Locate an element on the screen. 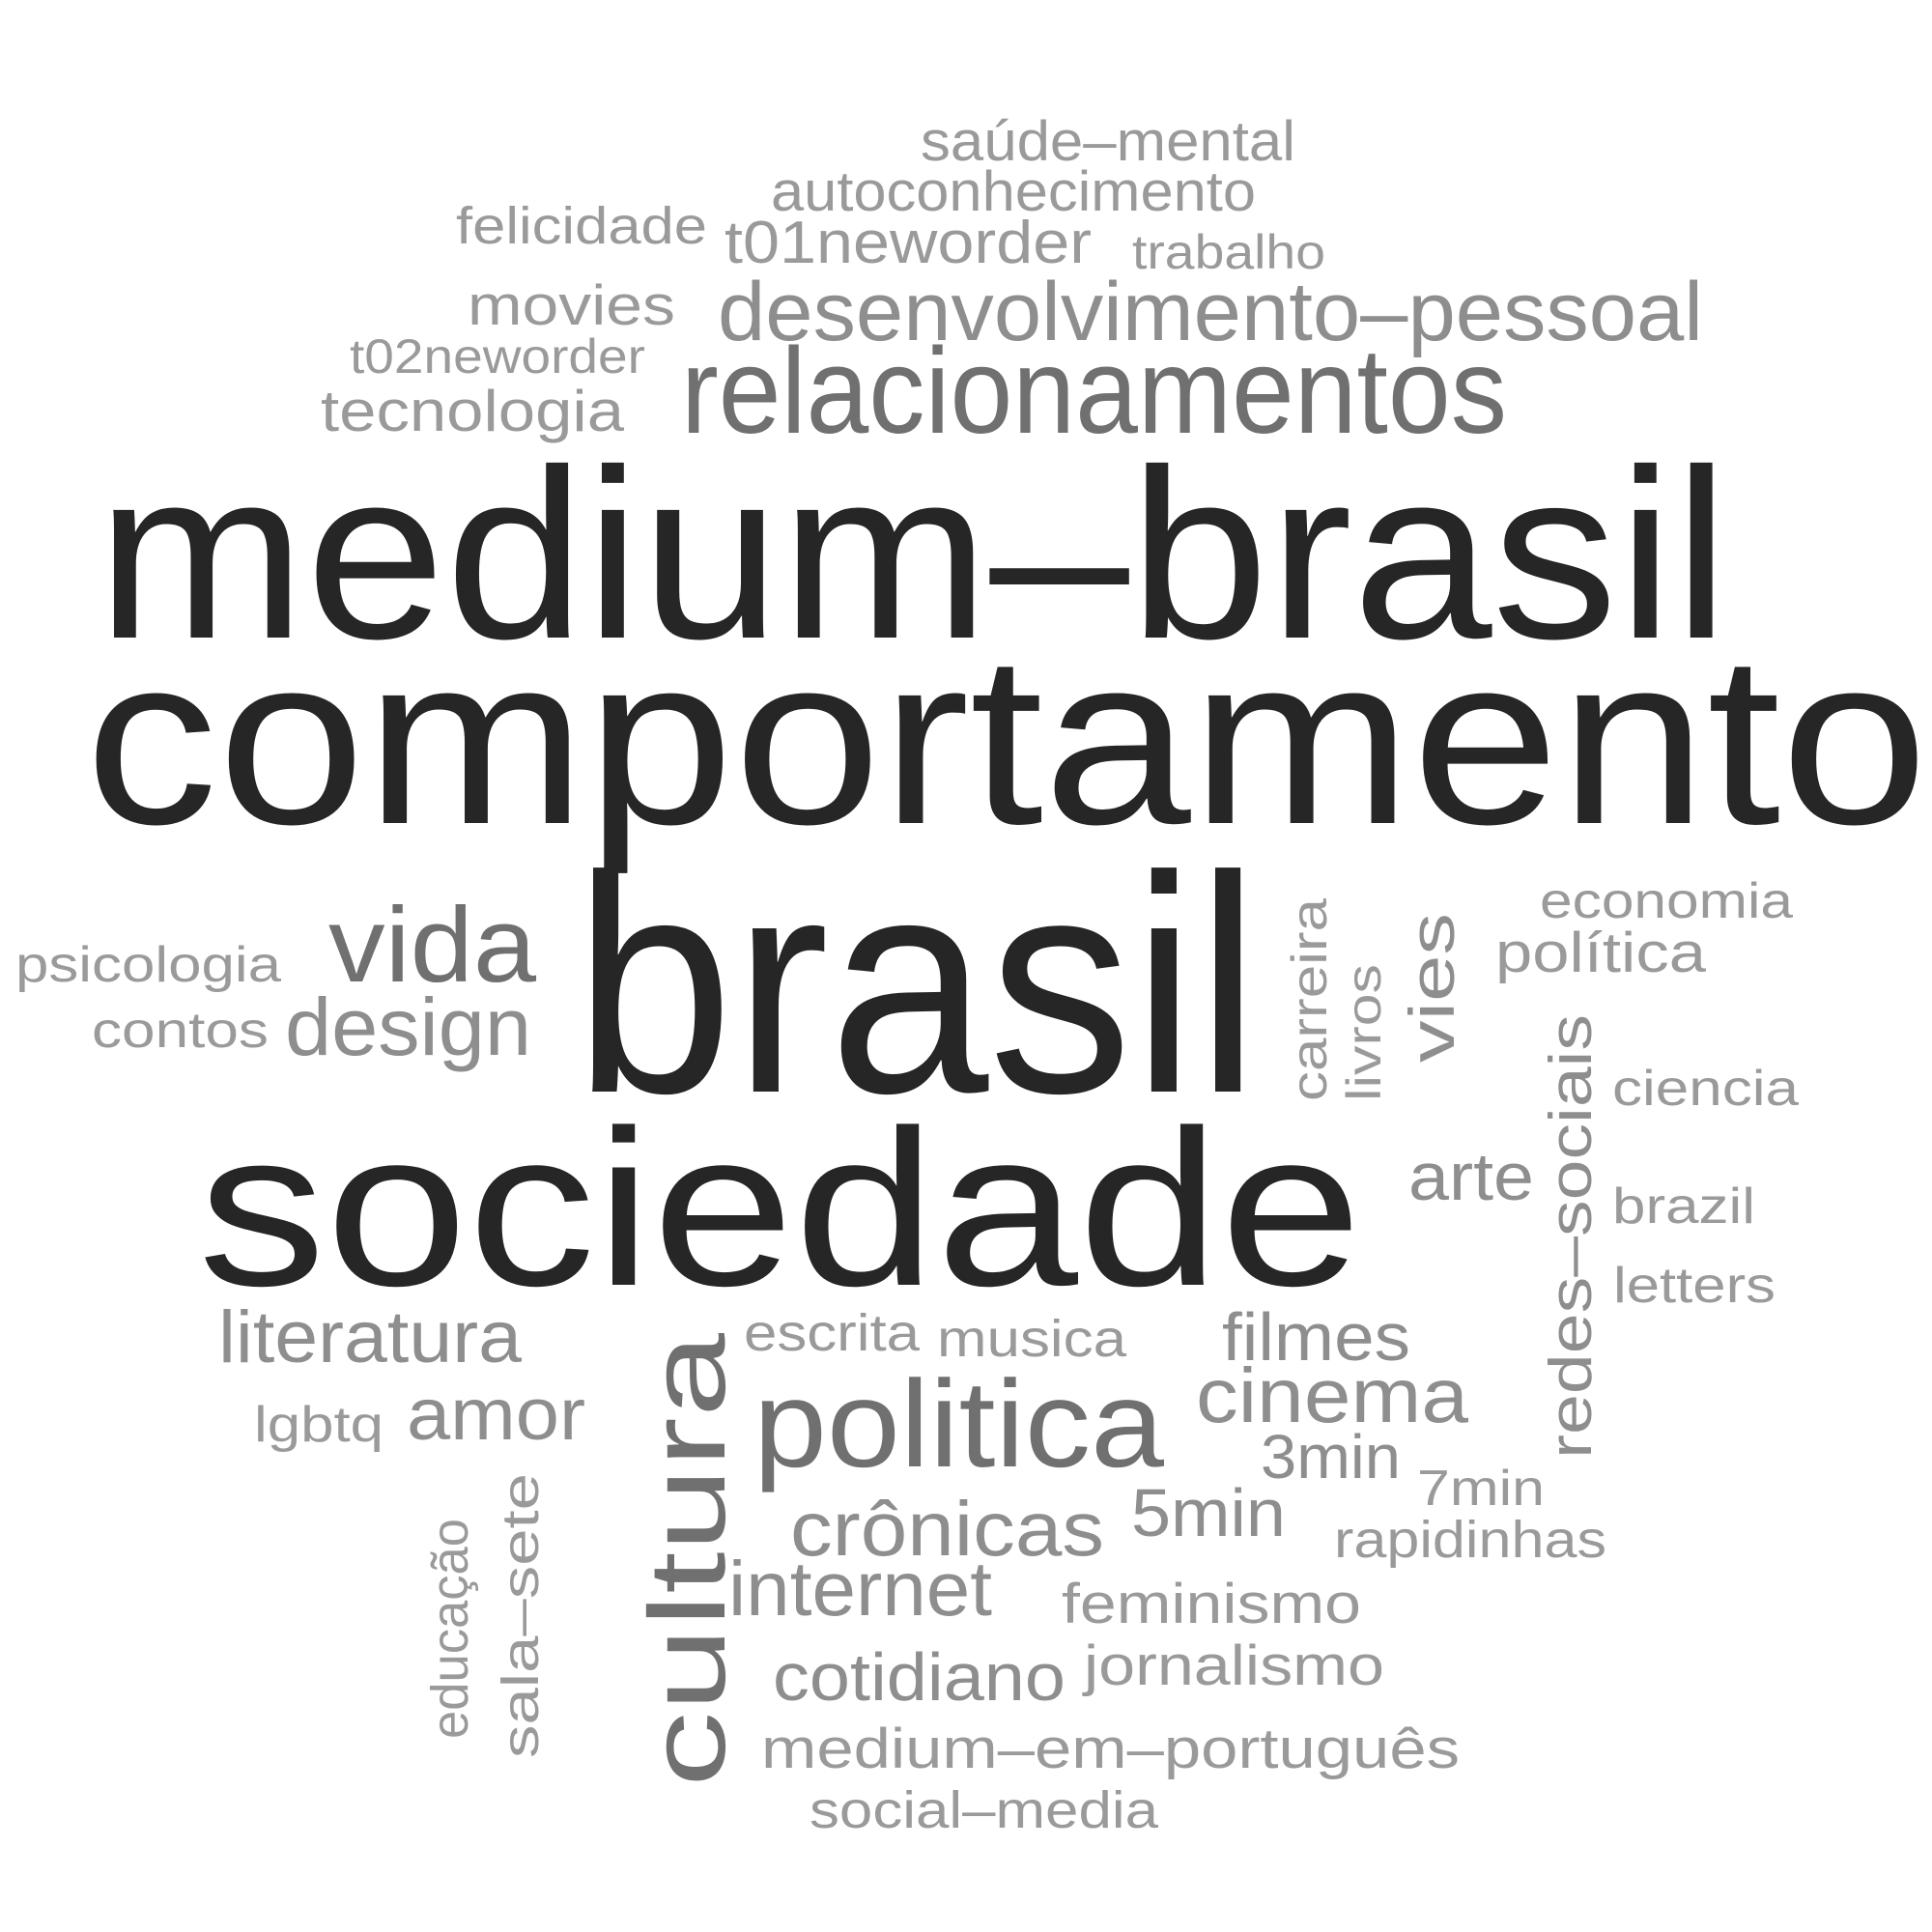  word-cultura: cultura is located at coordinates (687, 1559).